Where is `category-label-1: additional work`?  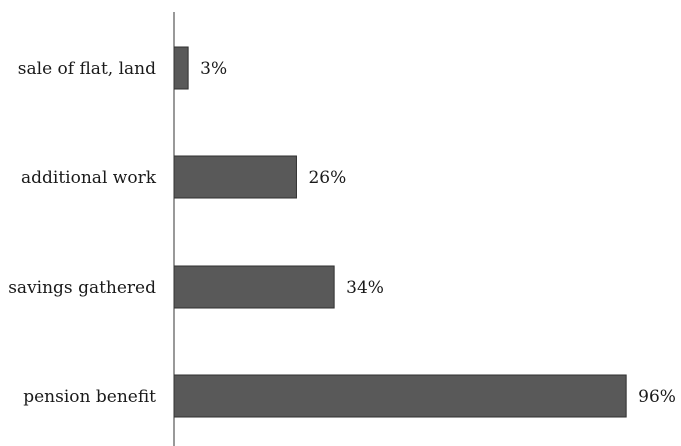 category-label-1: additional work is located at coordinates (89, 178).